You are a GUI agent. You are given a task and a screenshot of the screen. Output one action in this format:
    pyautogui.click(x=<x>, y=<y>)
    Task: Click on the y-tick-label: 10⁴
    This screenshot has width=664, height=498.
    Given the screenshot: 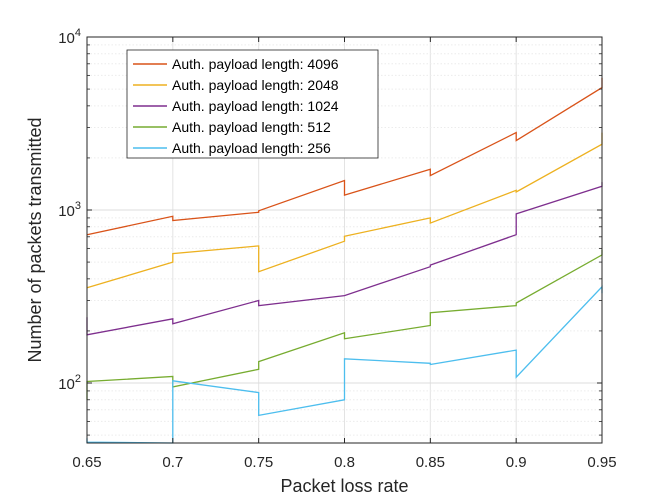 What is the action you would take?
    pyautogui.click(x=69, y=37)
    